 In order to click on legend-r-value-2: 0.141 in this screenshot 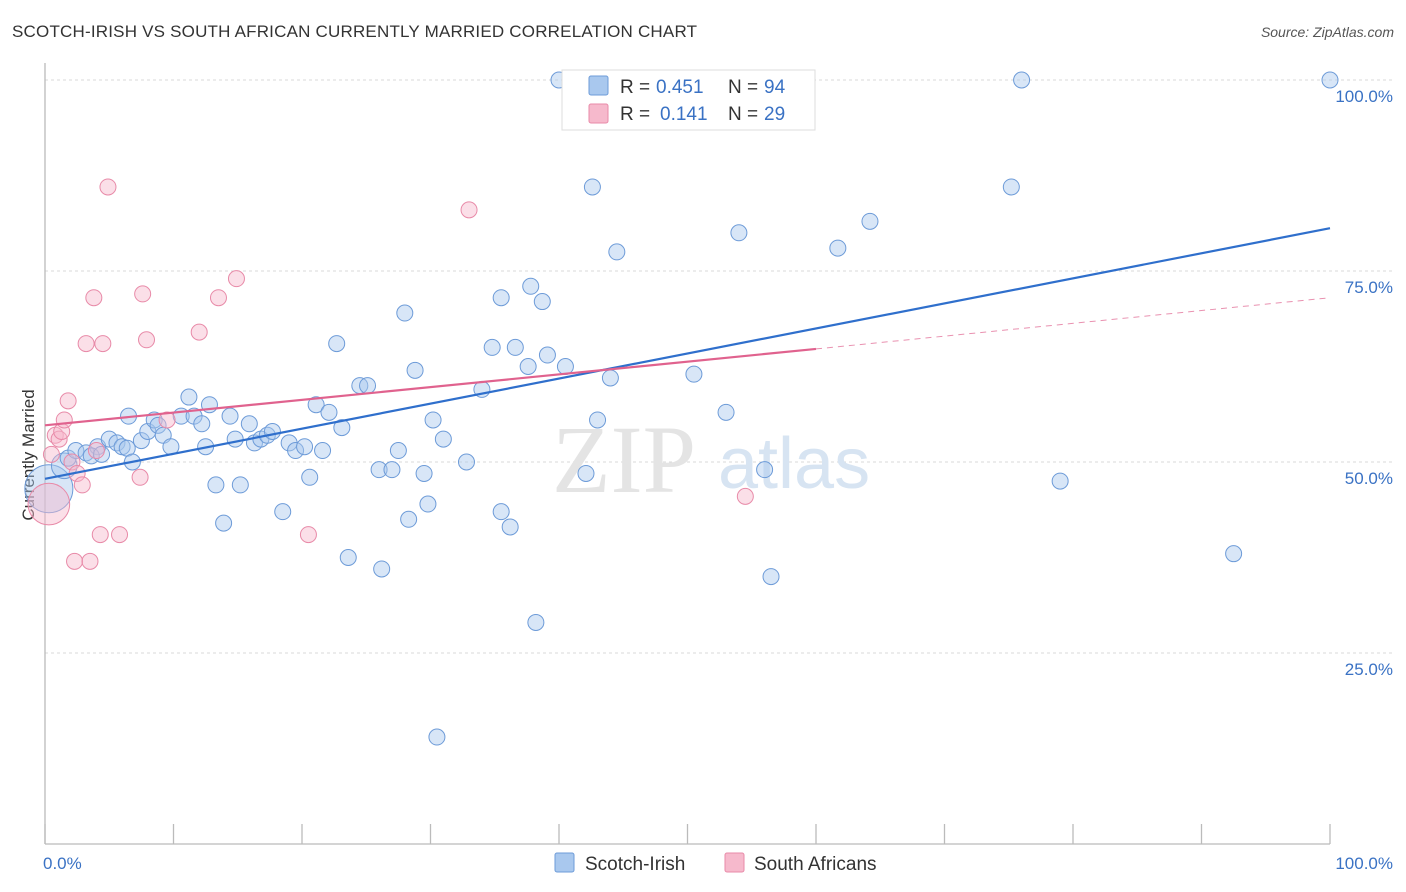, I will do `click(684, 114)`.